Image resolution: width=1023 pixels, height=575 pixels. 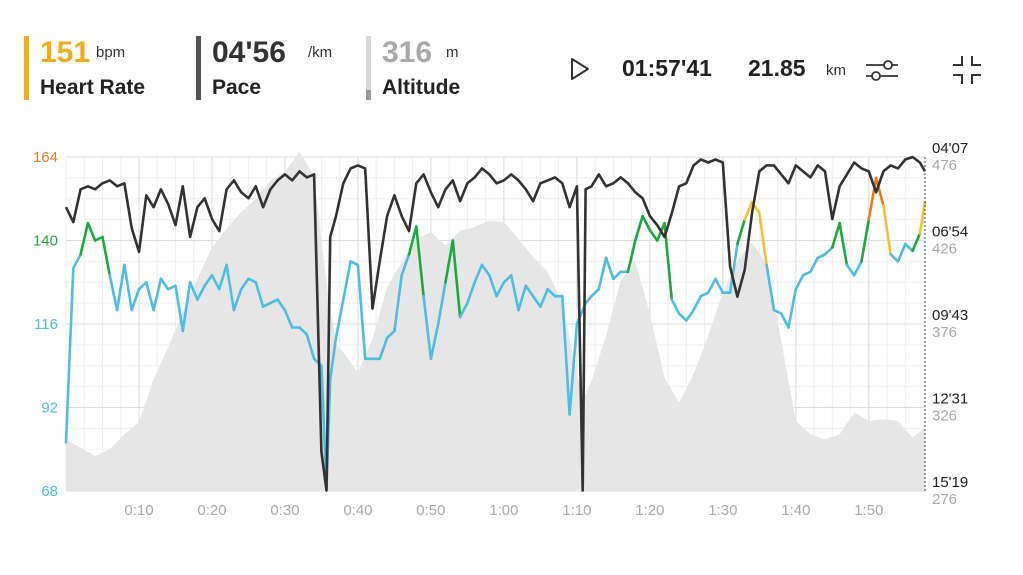 I want to click on x-axis-tick-label: 0:30, so click(x=284, y=510).